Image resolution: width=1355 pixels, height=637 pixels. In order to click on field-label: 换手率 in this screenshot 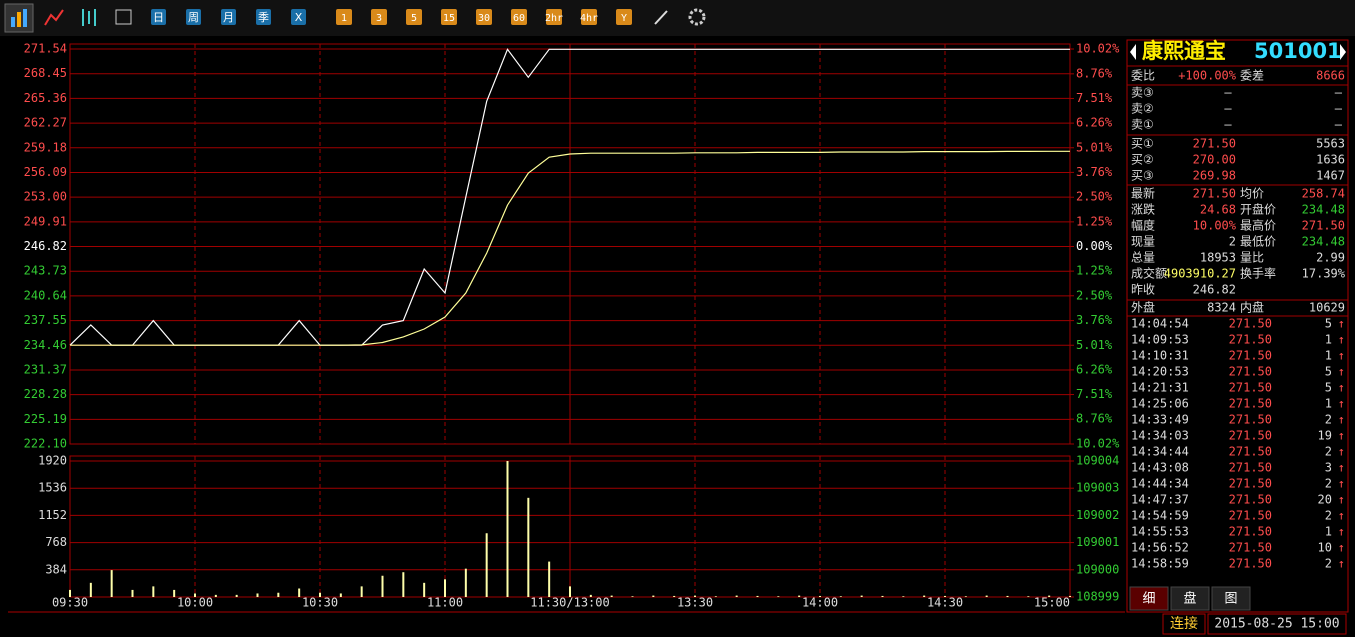, I will do `click(1258, 273)`.